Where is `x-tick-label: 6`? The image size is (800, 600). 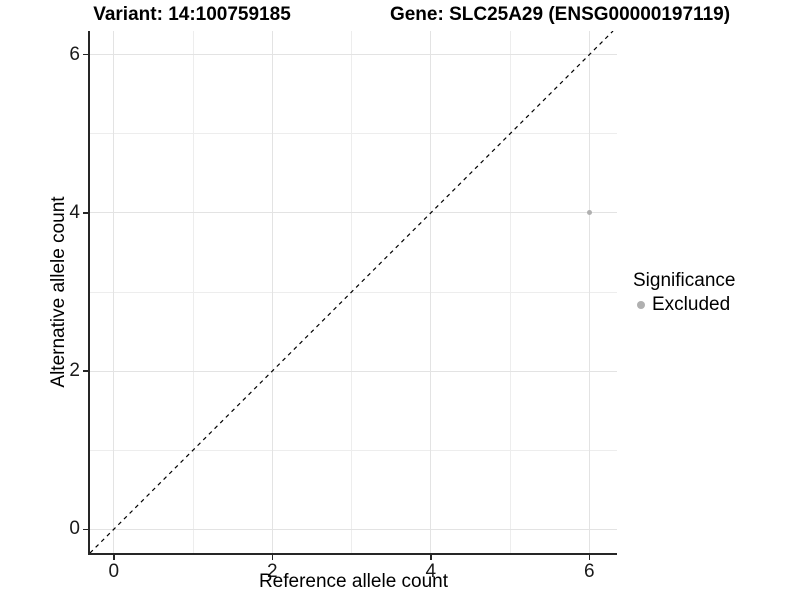
x-tick-label: 6 is located at coordinates (589, 571).